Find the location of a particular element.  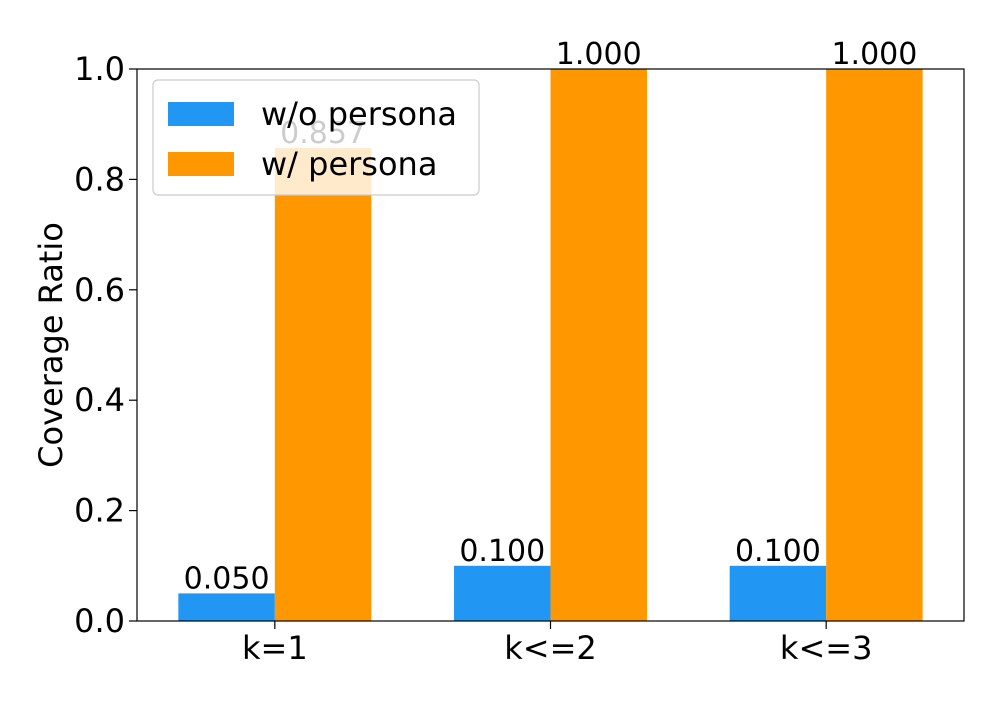

y-tick-label: 0.0 is located at coordinates (99, 621).